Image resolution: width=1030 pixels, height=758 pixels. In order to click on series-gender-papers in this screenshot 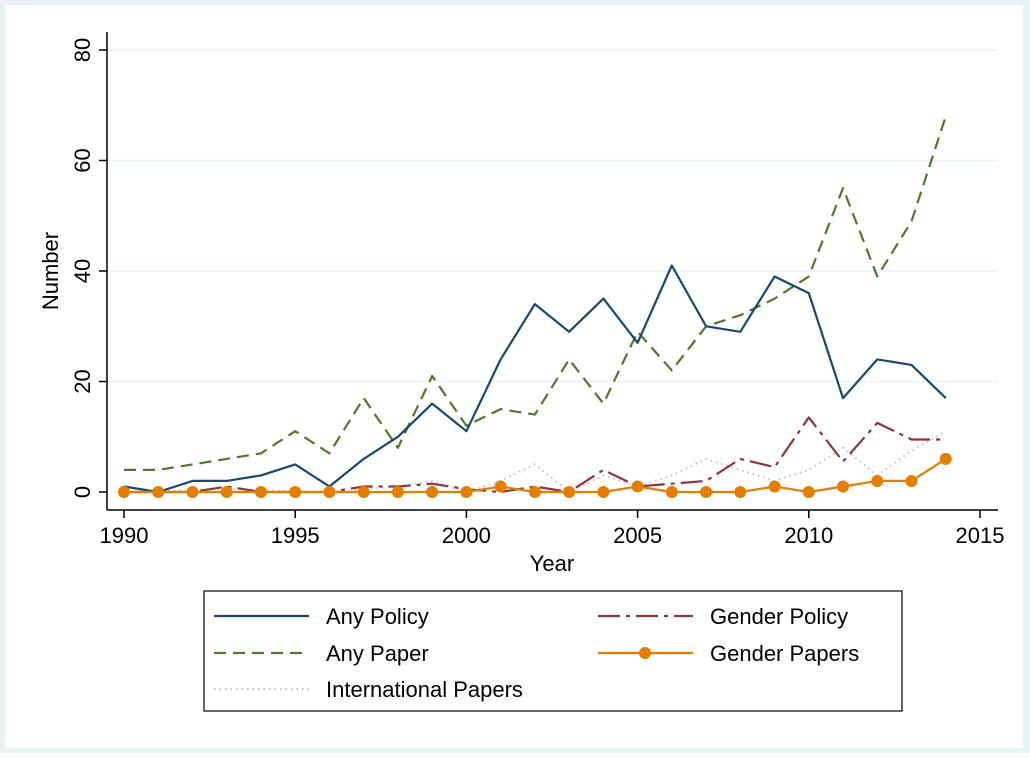, I will do `click(535, 475)`.